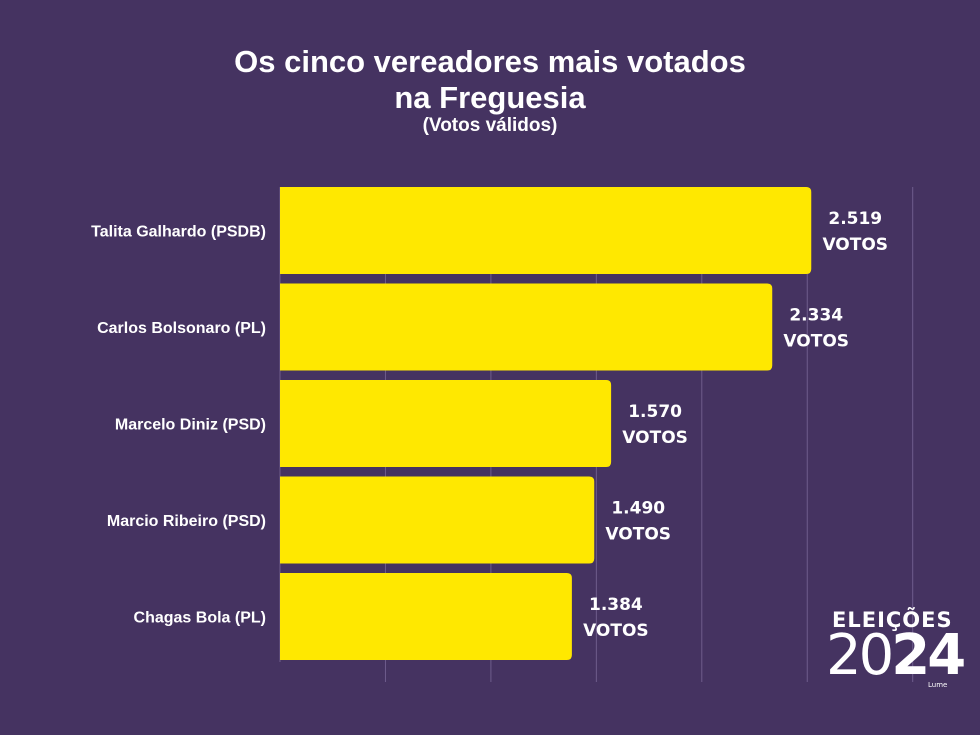 Image resolution: width=980 pixels, height=735 pixels. I want to click on eleicoes-2024-logo: ELEIÇÕES 2024 Lume, so click(894, 648).